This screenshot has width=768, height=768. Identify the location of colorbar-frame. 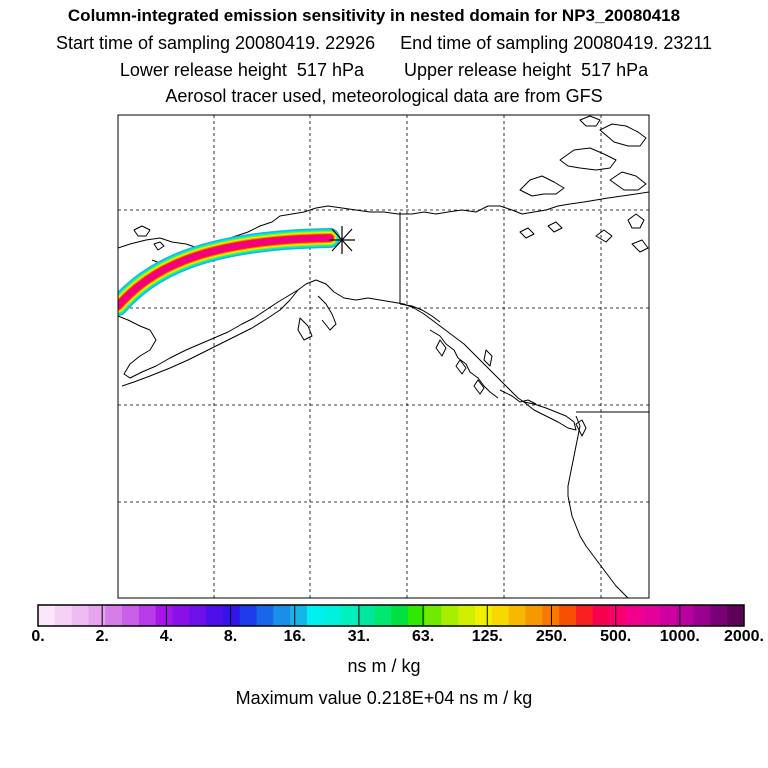
(391, 615).